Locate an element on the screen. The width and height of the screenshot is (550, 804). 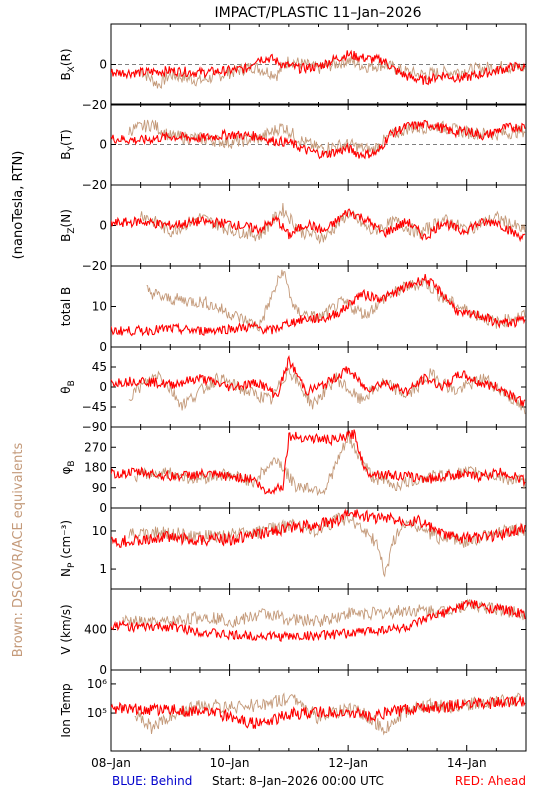
y-tick-label: 90 is located at coordinates (99, 488).